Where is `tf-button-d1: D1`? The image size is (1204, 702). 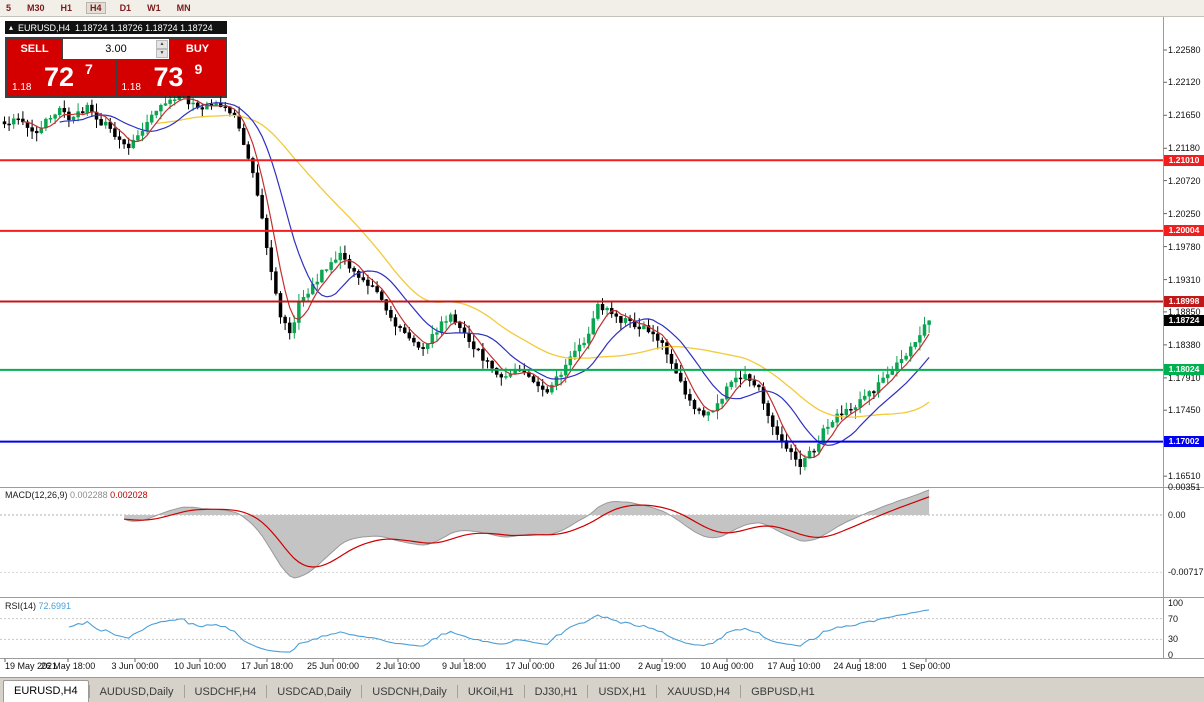 tf-button-d1: D1 is located at coordinates (125, 8).